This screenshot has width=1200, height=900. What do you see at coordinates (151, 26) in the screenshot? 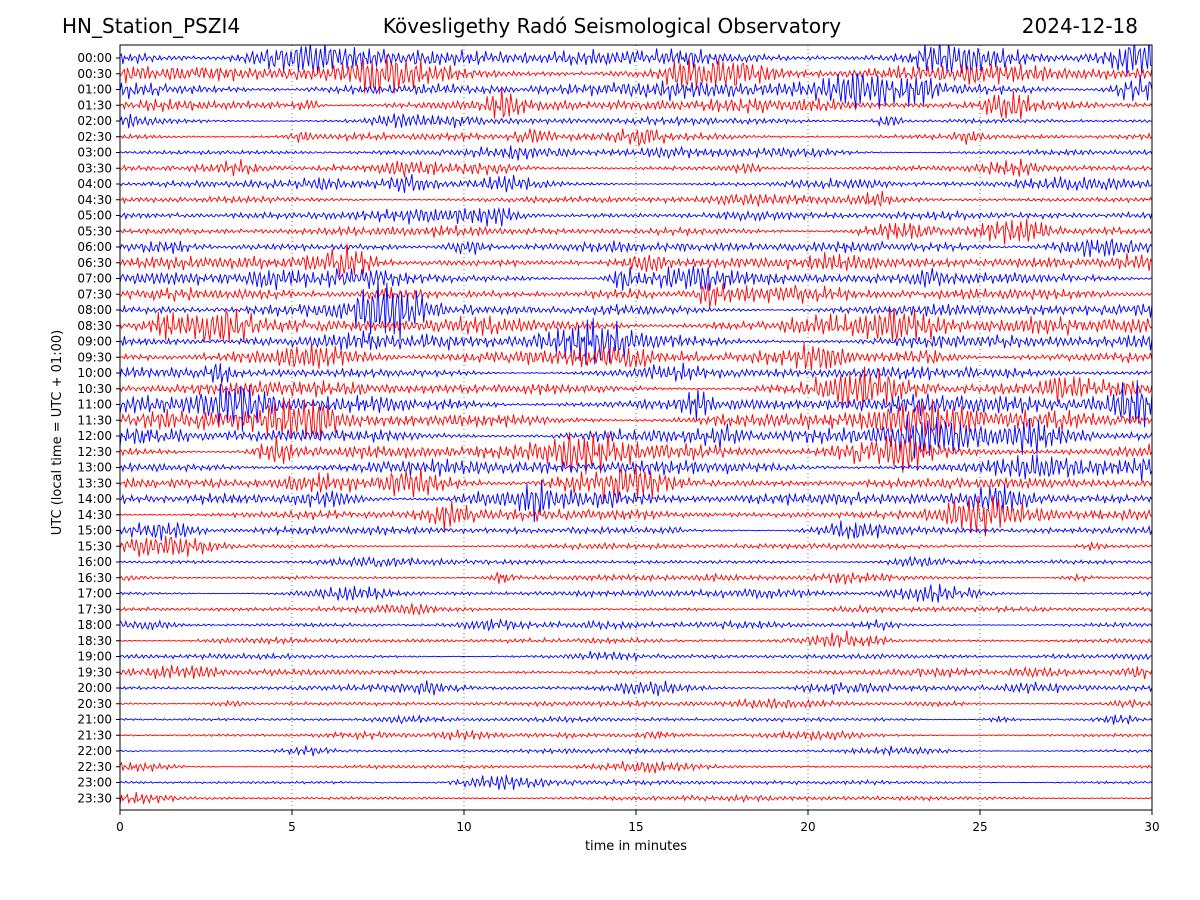
I see `station-title: HN_Station_PSZI4` at bounding box center [151, 26].